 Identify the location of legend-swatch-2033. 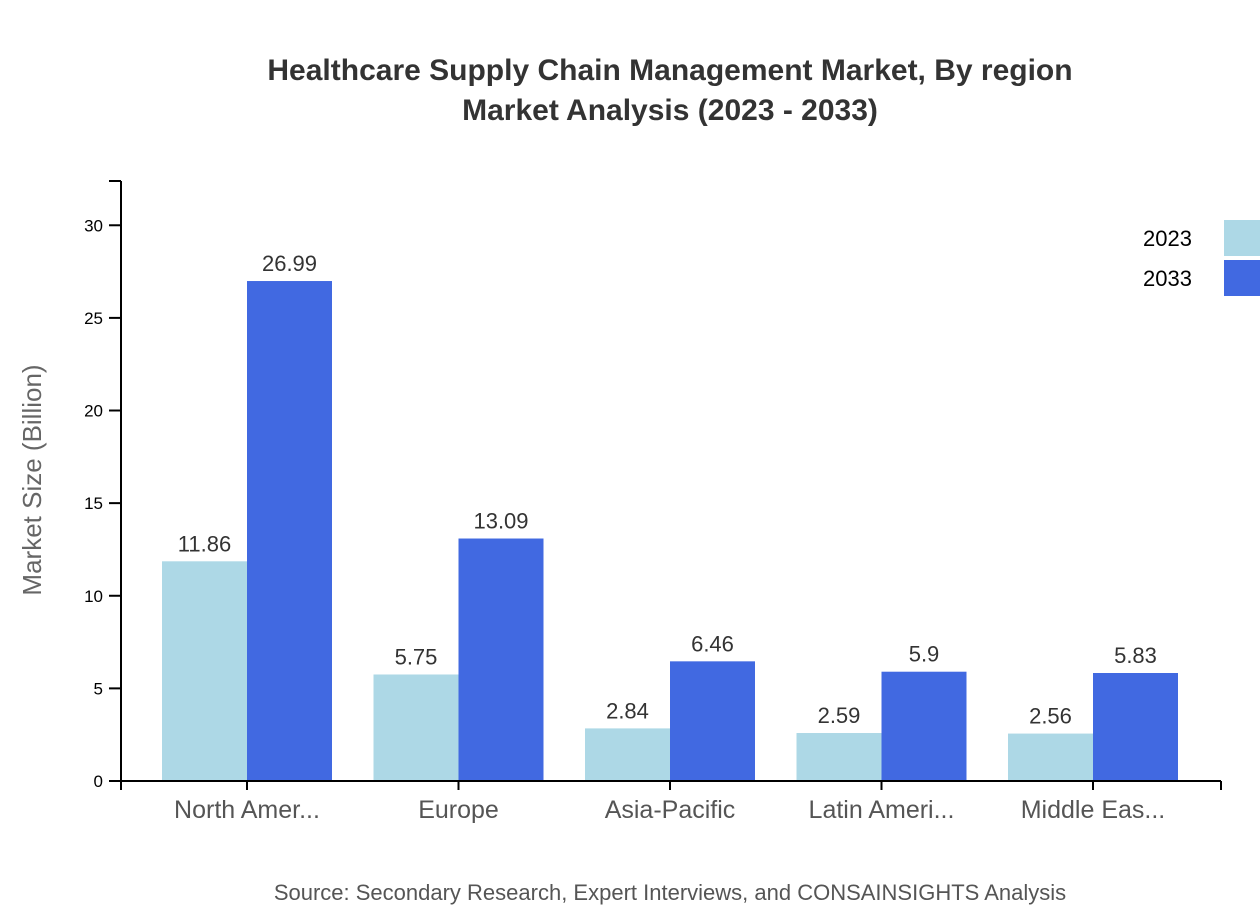
(1242, 278).